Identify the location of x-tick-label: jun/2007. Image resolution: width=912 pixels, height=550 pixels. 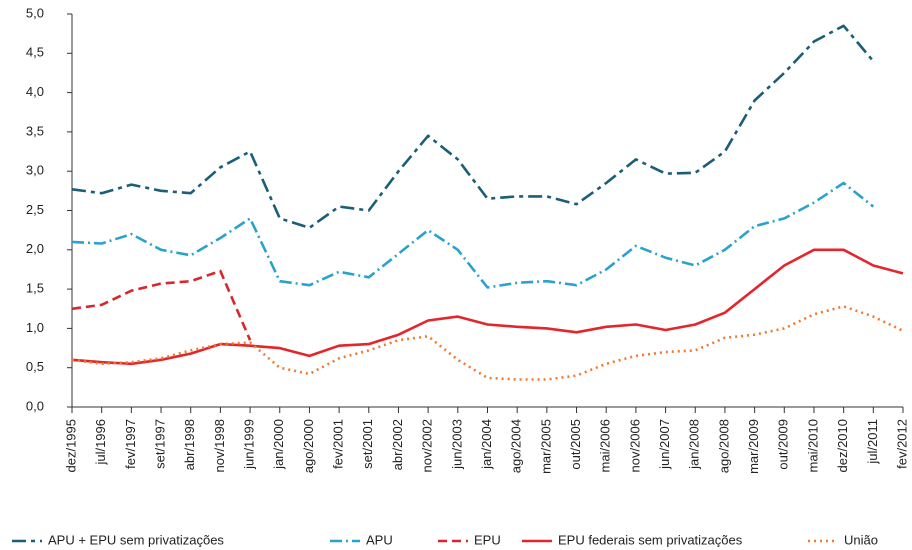
(664, 444).